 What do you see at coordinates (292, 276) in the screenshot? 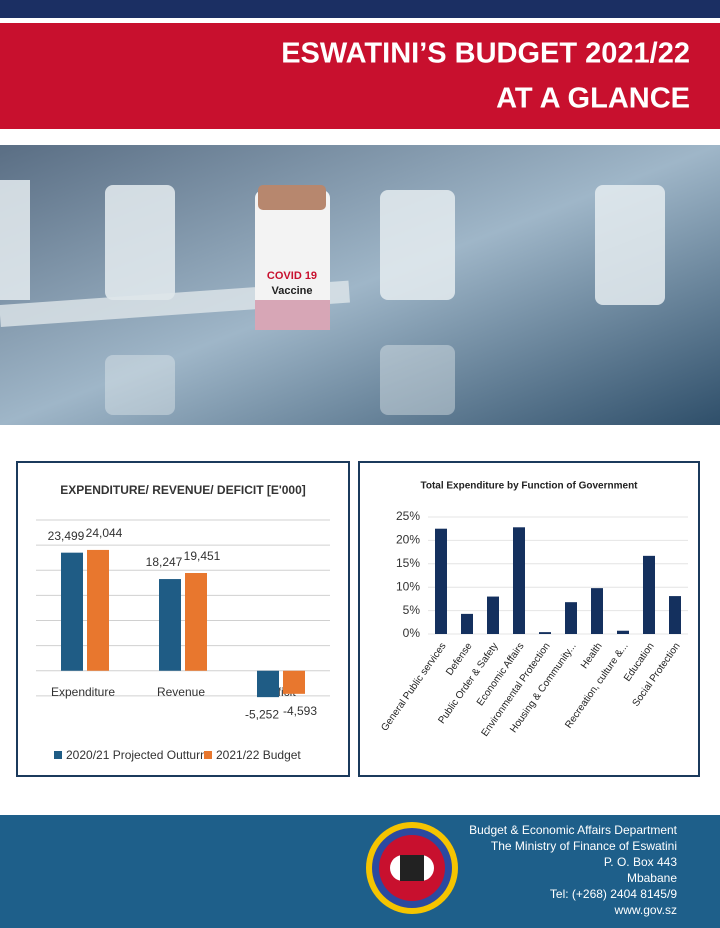
I see `vial-label: COVID 19` at bounding box center [292, 276].